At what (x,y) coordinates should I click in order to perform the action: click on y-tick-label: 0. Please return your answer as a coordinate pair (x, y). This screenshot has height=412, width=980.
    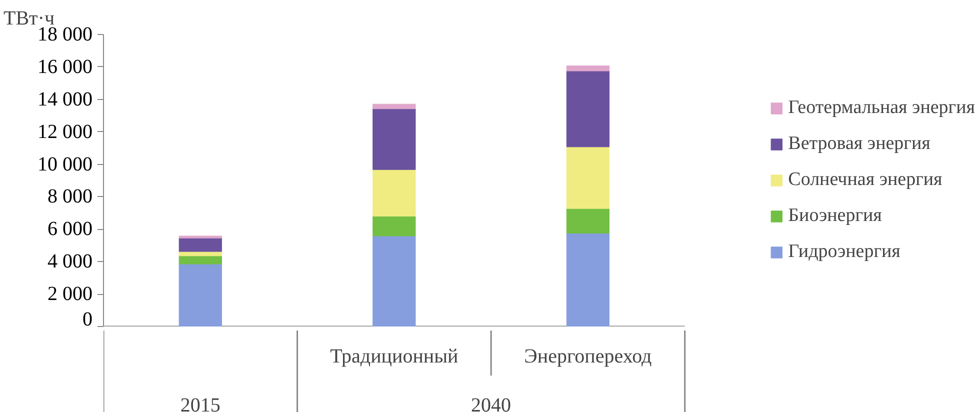
    Looking at the image, I should click on (87, 319).